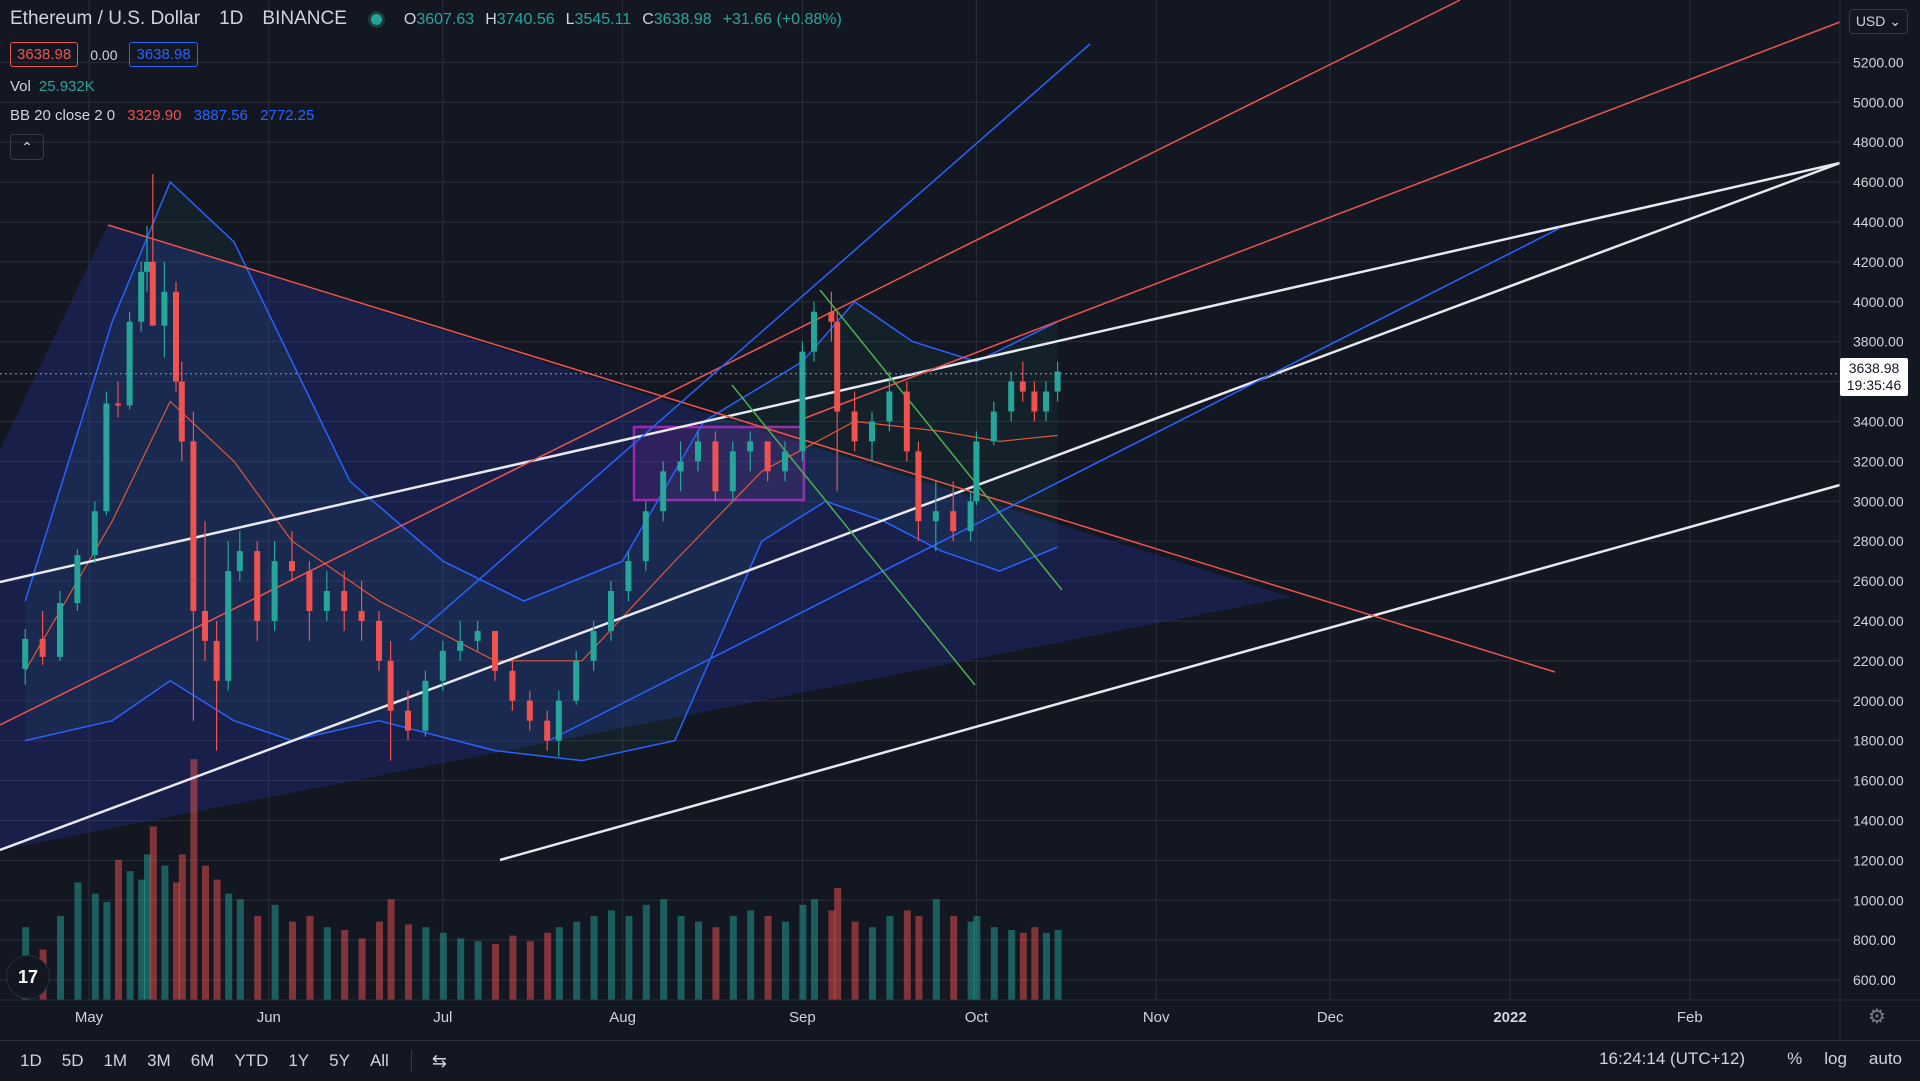 Image resolution: width=1920 pixels, height=1081 pixels. I want to click on y-tick-label: 1400.00, so click(1878, 820).